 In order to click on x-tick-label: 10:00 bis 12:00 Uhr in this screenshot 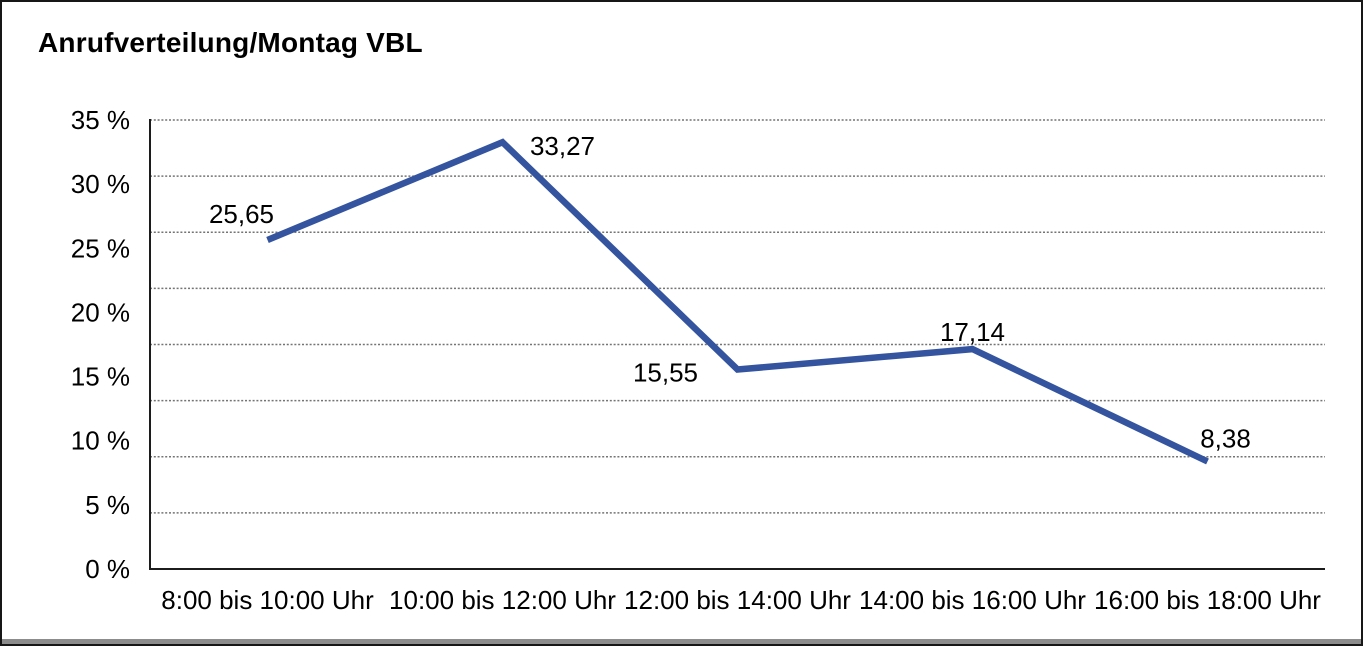, I will do `click(502, 600)`.